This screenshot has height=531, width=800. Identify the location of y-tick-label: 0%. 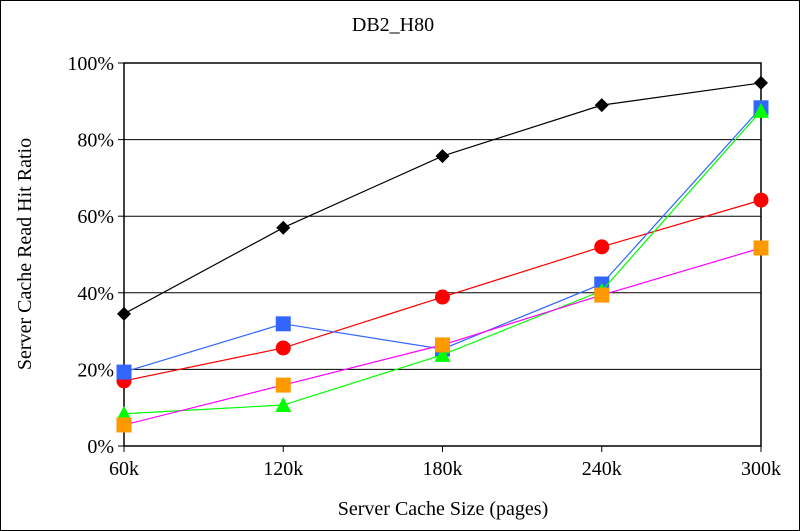
(100, 447).